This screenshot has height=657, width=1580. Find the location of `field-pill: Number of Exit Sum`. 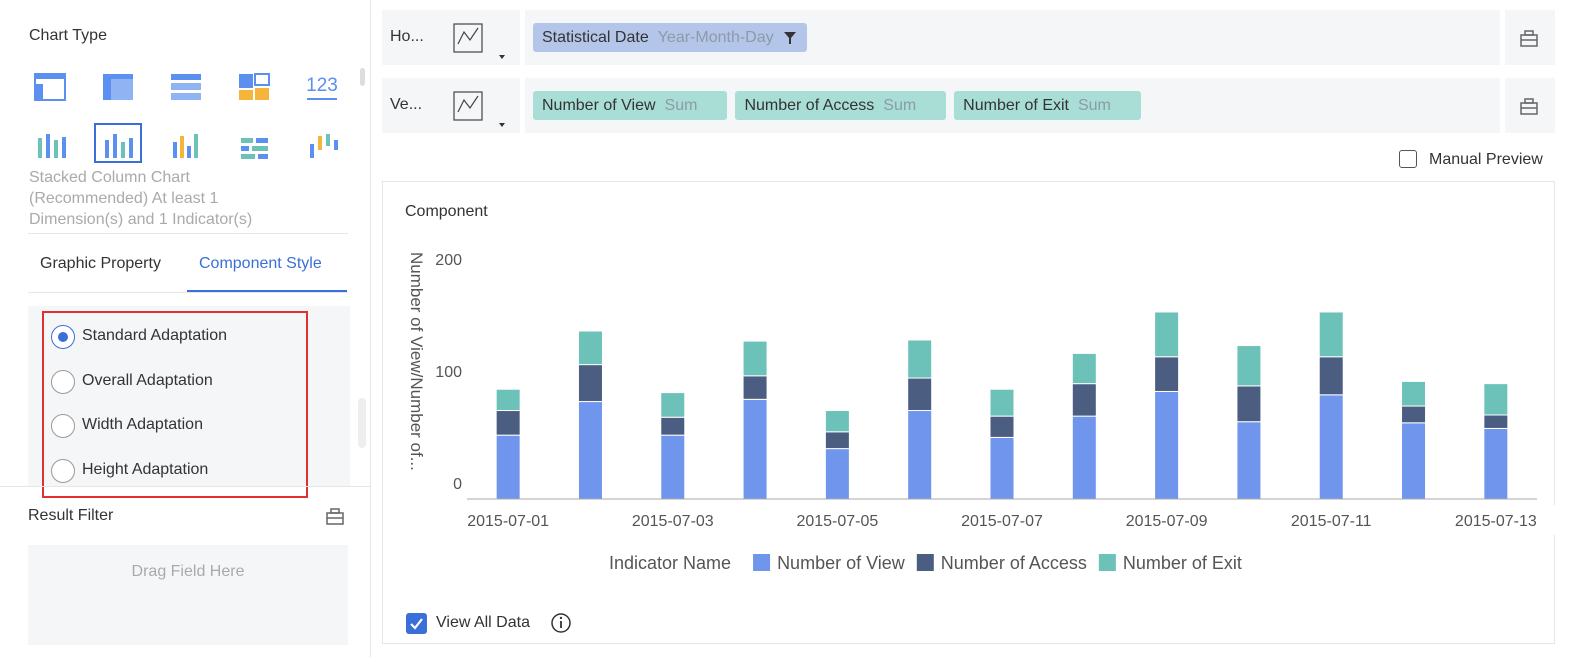

field-pill: Number of Exit Sum is located at coordinates (1047, 105).